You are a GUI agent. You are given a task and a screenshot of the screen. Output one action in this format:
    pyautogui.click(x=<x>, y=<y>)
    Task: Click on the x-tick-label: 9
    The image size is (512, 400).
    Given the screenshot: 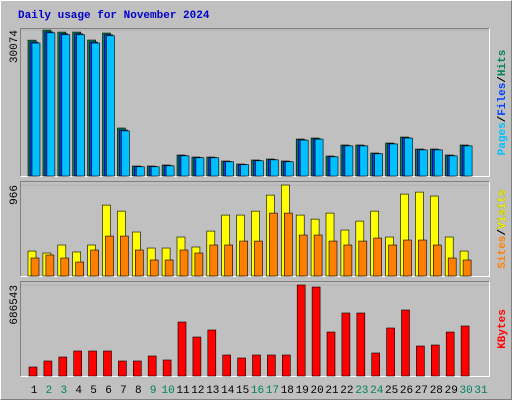 What is the action you would take?
    pyautogui.click(x=153, y=391)
    